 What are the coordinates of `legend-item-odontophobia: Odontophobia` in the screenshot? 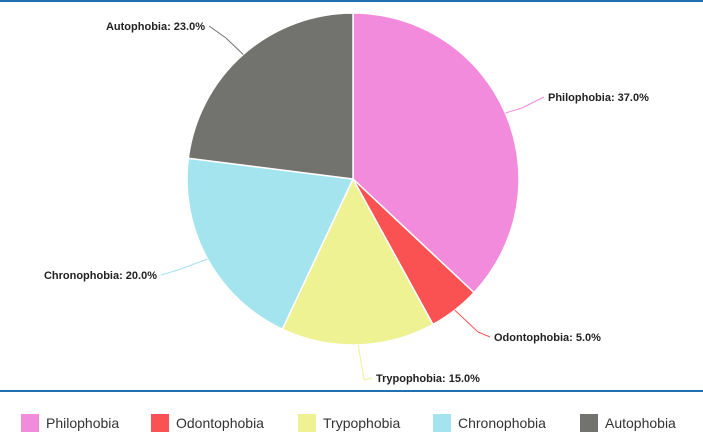 It's located at (207, 423).